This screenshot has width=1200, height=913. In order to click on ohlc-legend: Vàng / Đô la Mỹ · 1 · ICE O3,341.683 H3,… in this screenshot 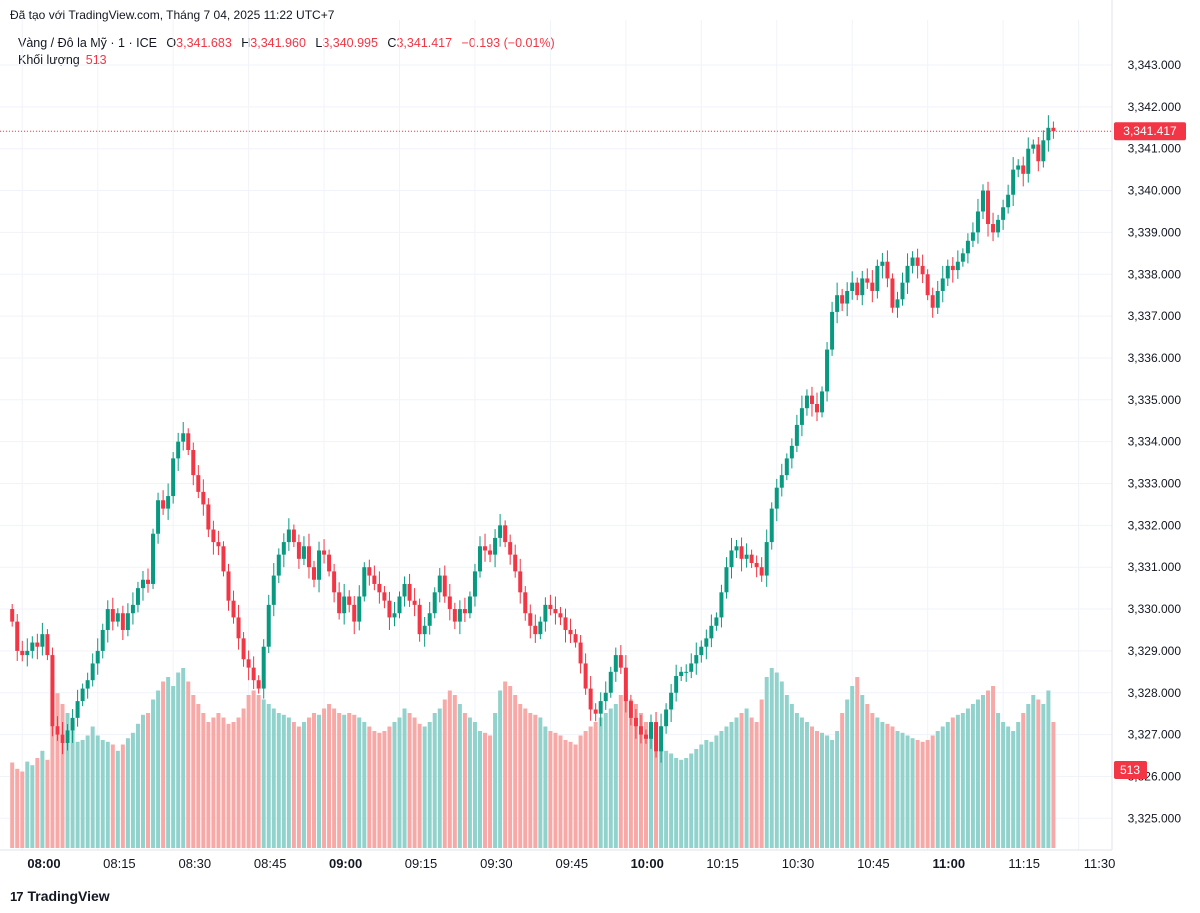, I will do `click(286, 43)`.